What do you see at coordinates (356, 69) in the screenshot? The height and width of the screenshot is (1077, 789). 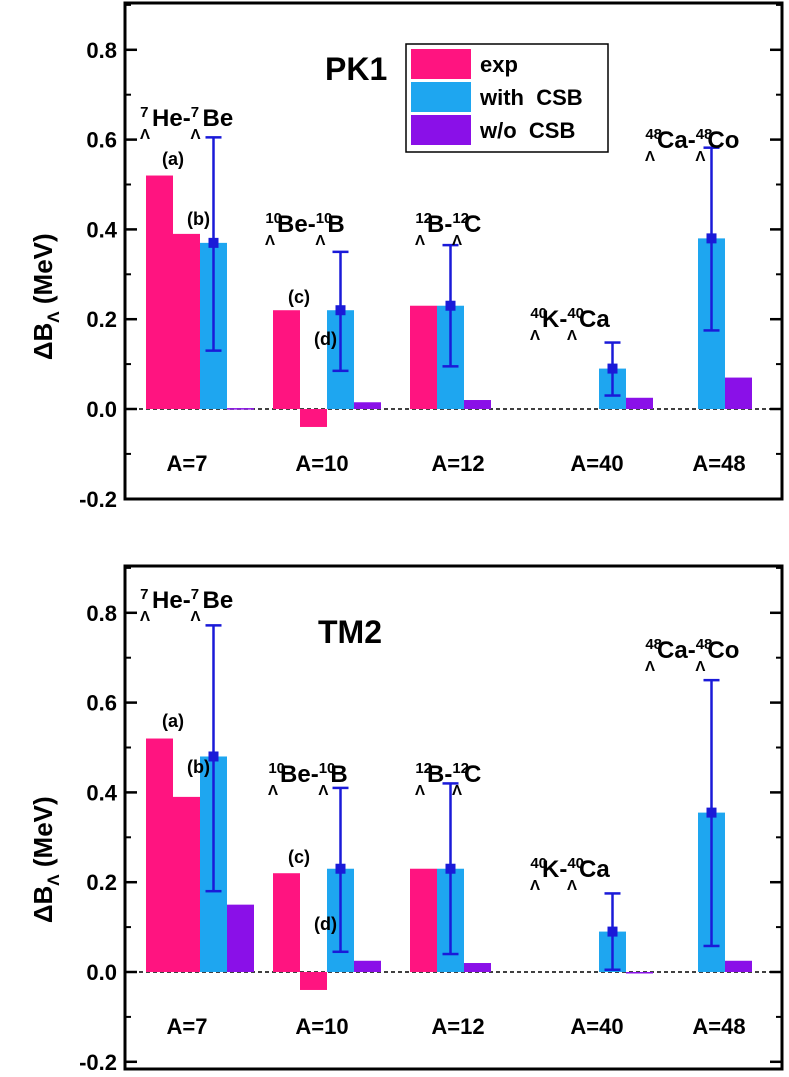 I see `panel-title: PK1` at bounding box center [356, 69].